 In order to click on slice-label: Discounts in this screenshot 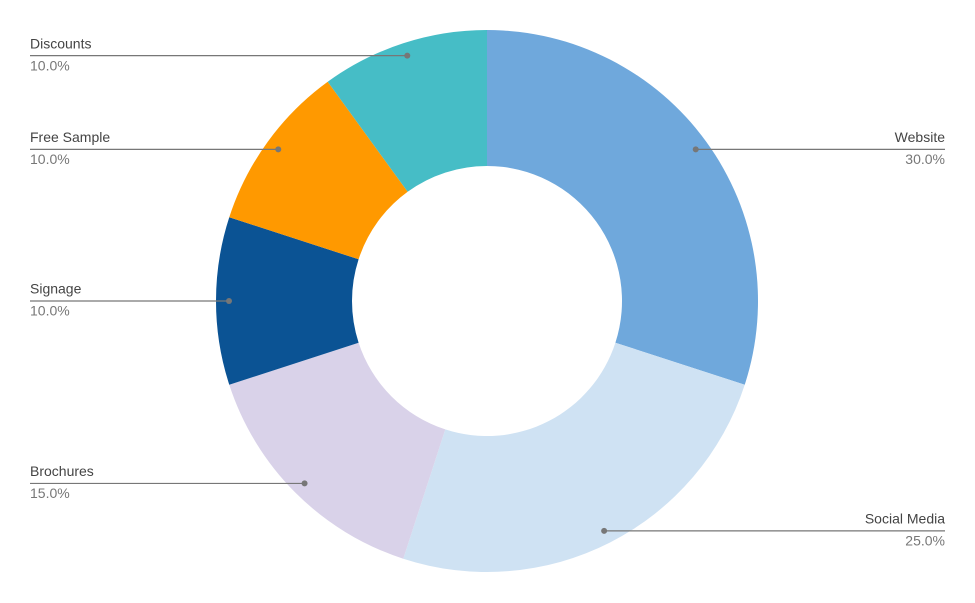, I will do `click(60, 43)`.